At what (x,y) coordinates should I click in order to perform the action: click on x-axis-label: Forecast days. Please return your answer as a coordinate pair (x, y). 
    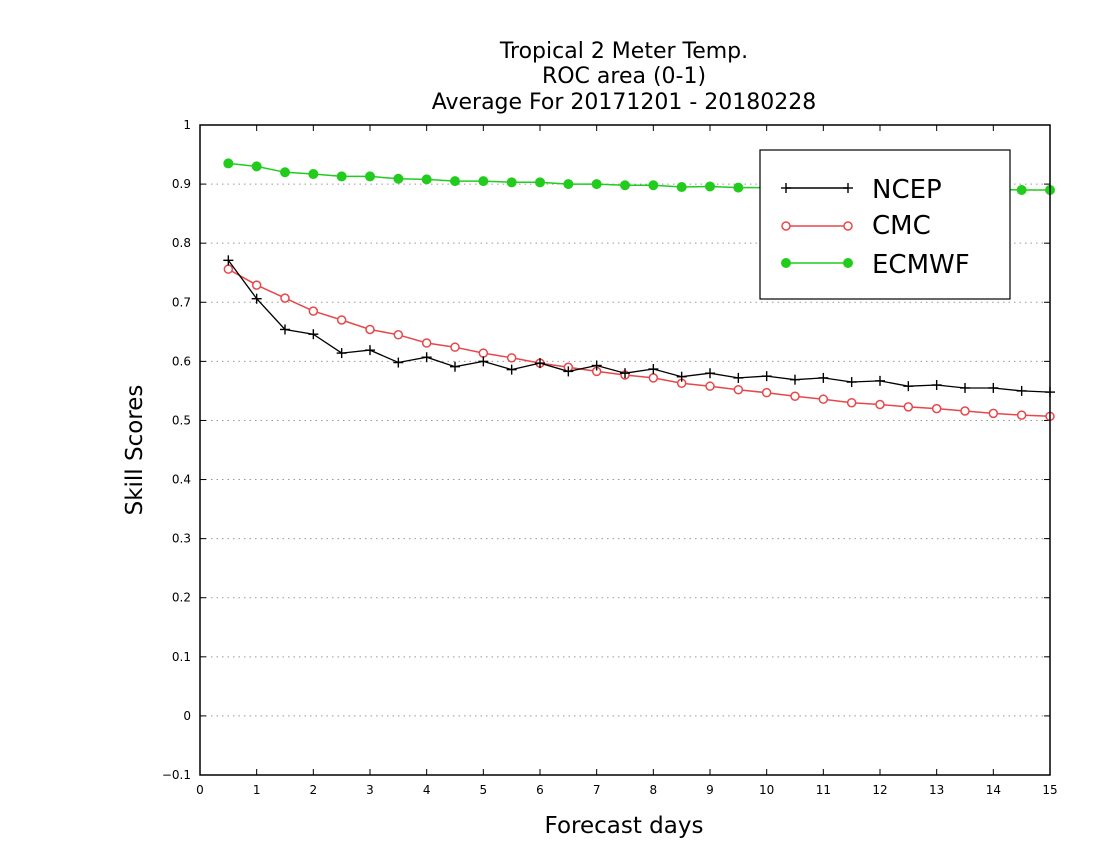
    Looking at the image, I should click on (624, 826).